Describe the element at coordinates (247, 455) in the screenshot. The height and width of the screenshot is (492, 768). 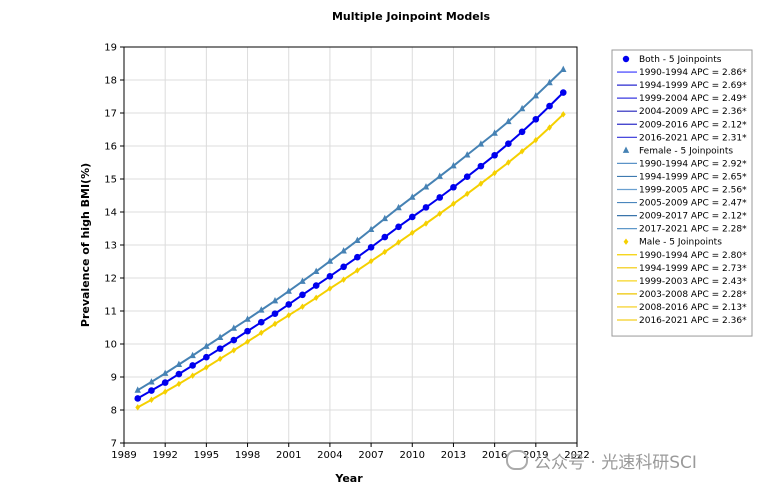
I see `x-tick-label: 1998` at that location.